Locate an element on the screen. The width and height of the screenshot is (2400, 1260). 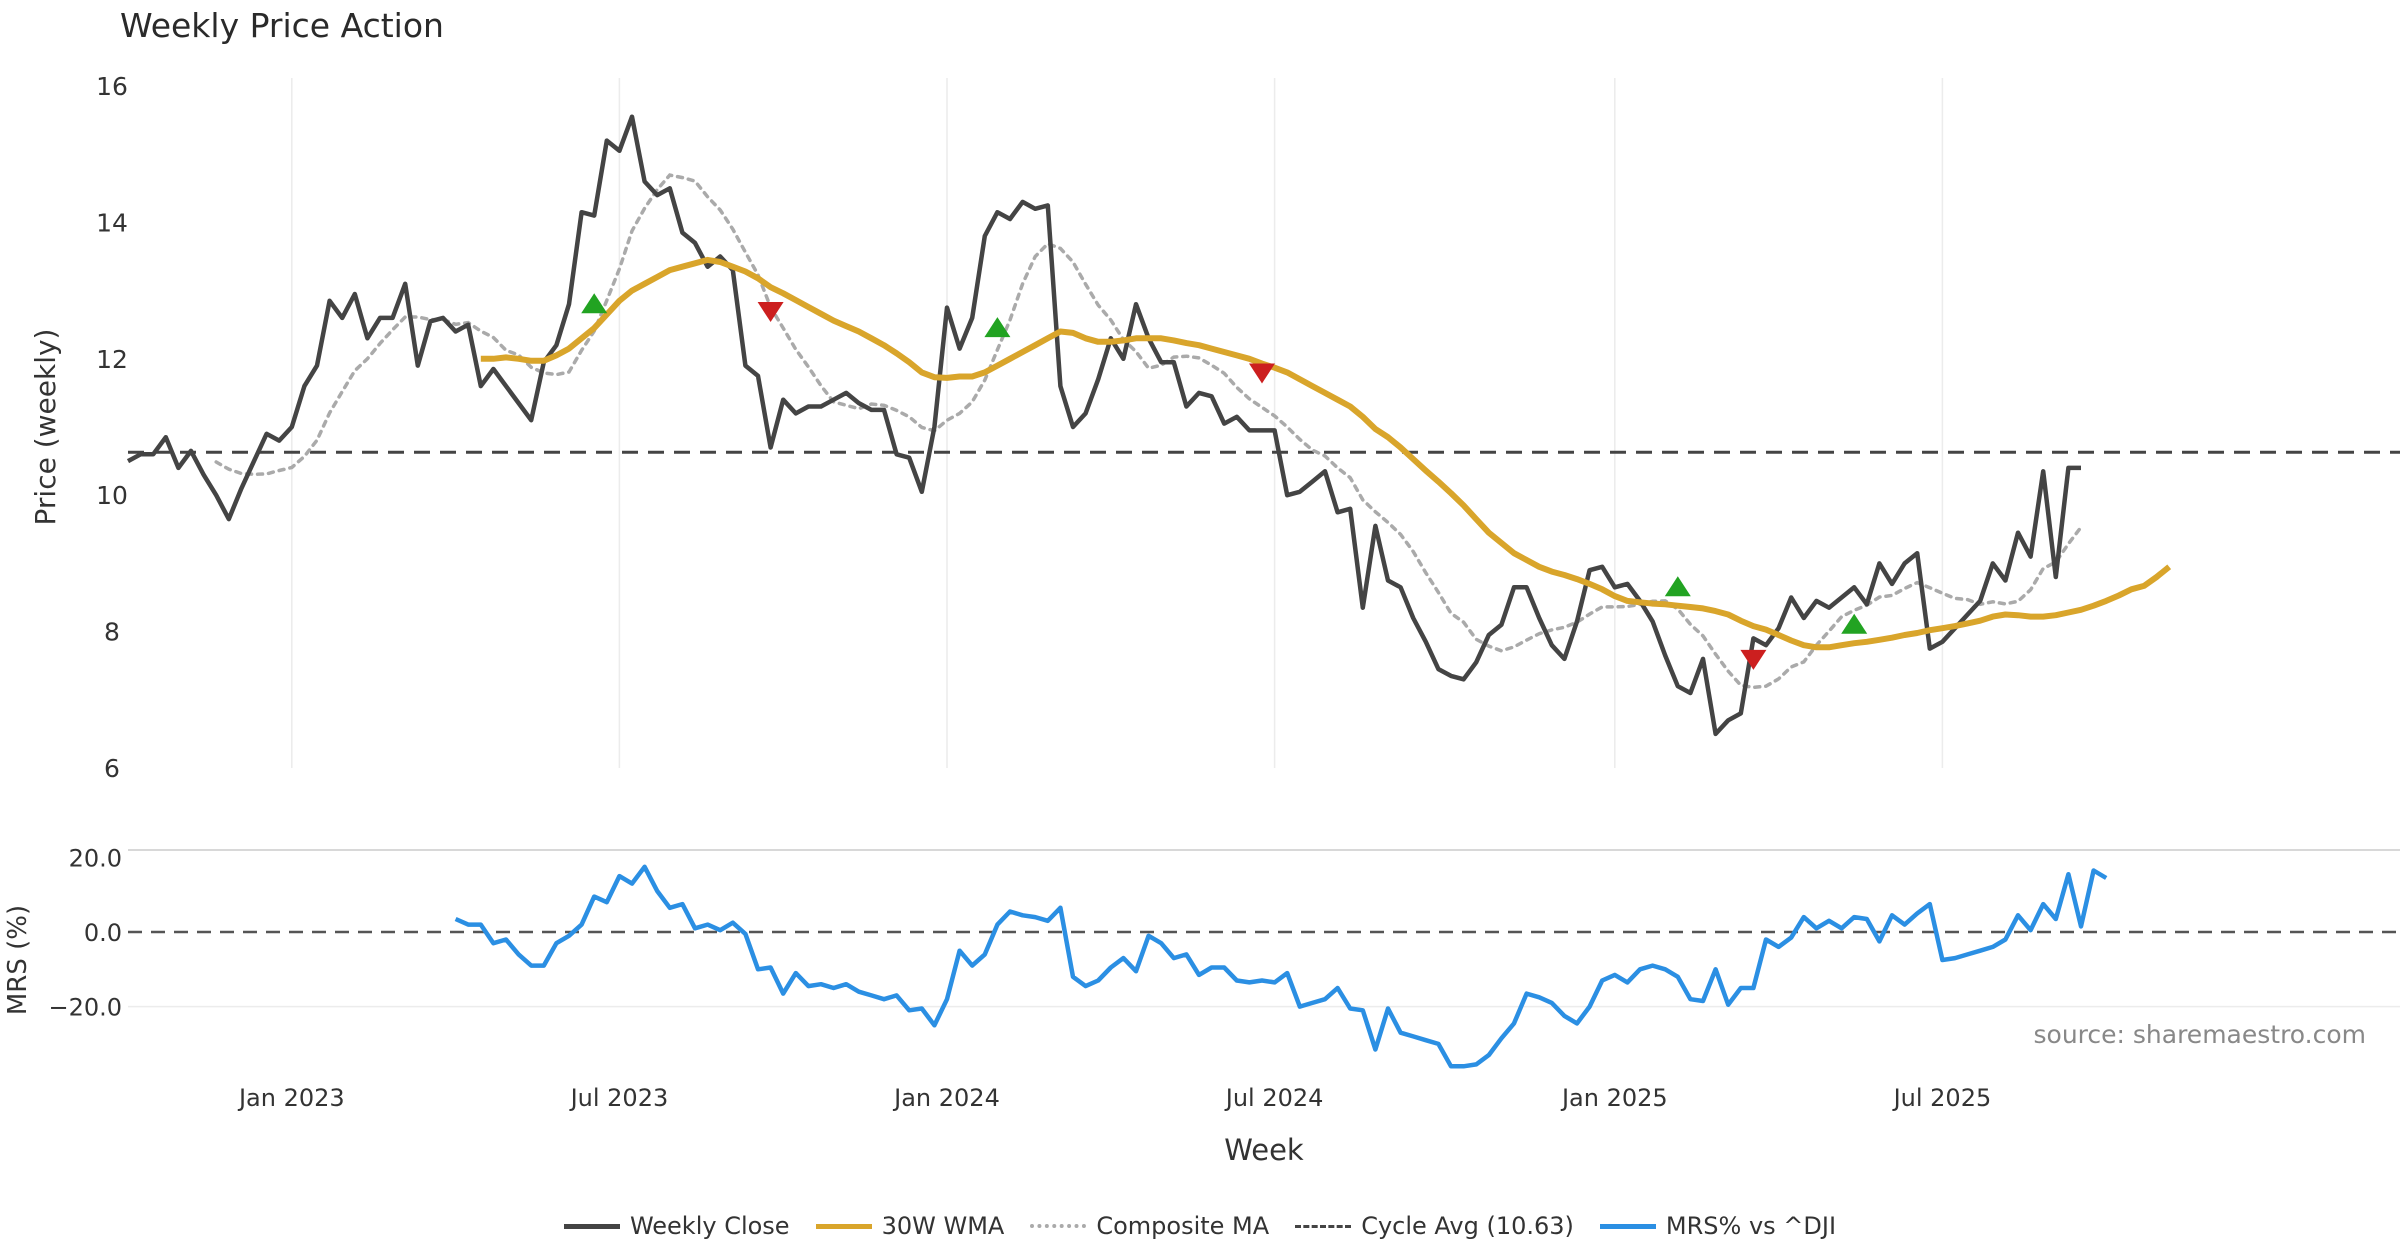
legend-label-composite-ma: Composite MA is located at coordinates (1183, 1226).